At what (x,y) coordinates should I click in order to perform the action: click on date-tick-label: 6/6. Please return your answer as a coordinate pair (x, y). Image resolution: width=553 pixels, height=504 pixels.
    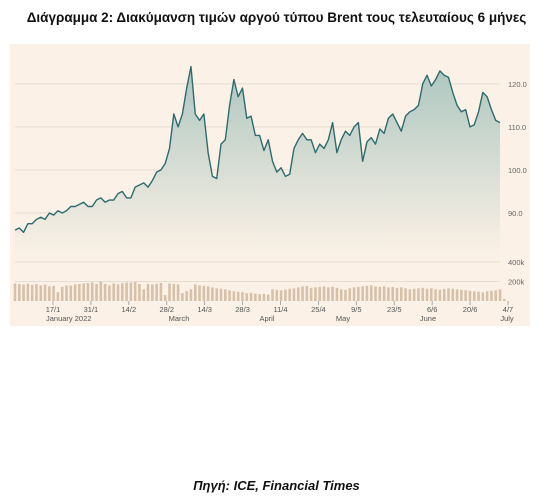
    Looking at the image, I should click on (432, 309).